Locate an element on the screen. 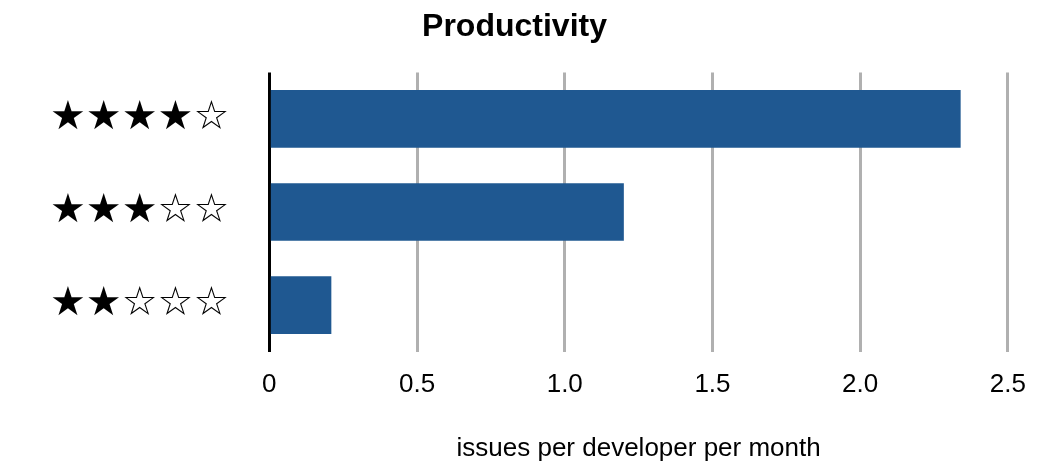  x-tick-label: 1.0 is located at coordinates (564, 383).